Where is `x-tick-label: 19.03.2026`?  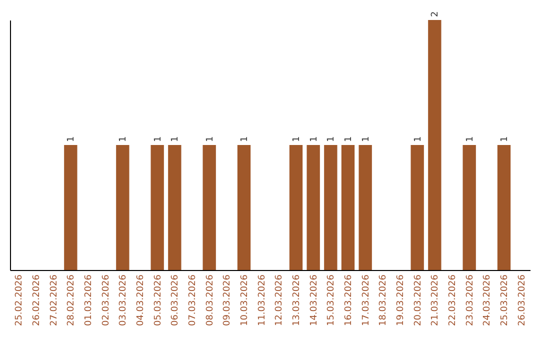
x-tick-label: 19.03.2026 is located at coordinates (401, 300).